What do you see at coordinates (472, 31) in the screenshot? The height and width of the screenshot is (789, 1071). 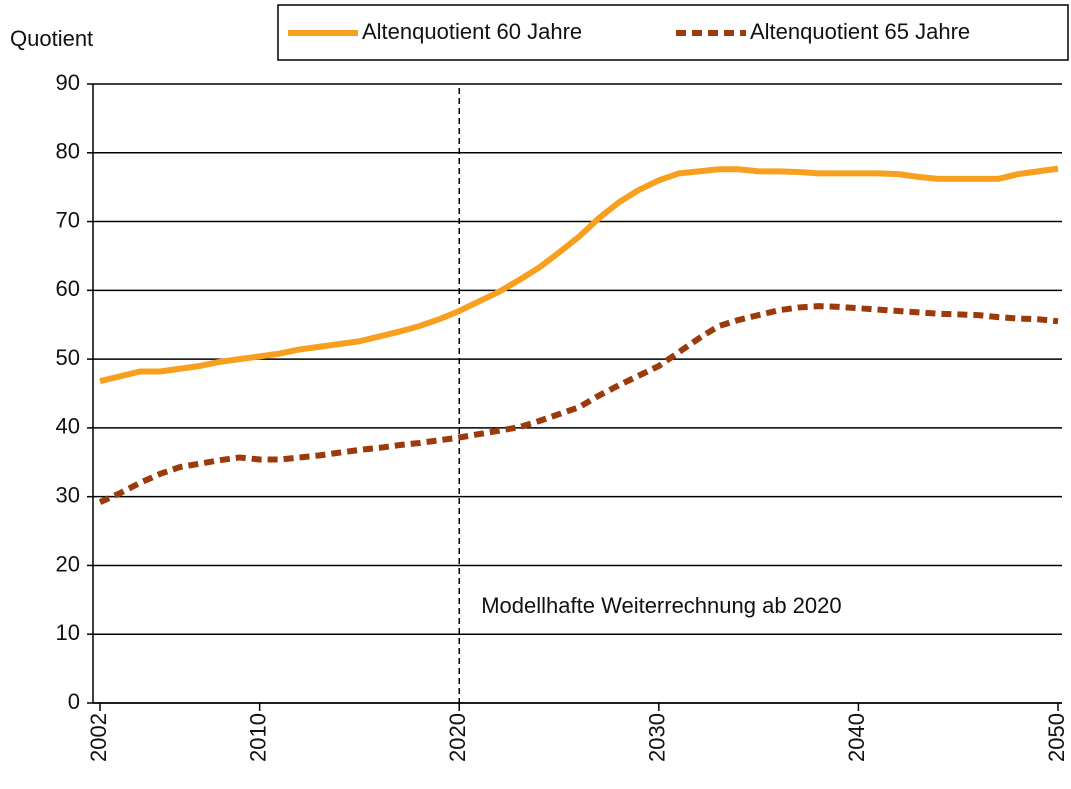 I see `legend-label: Altenquotient 60 Jahre` at bounding box center [472, 31].